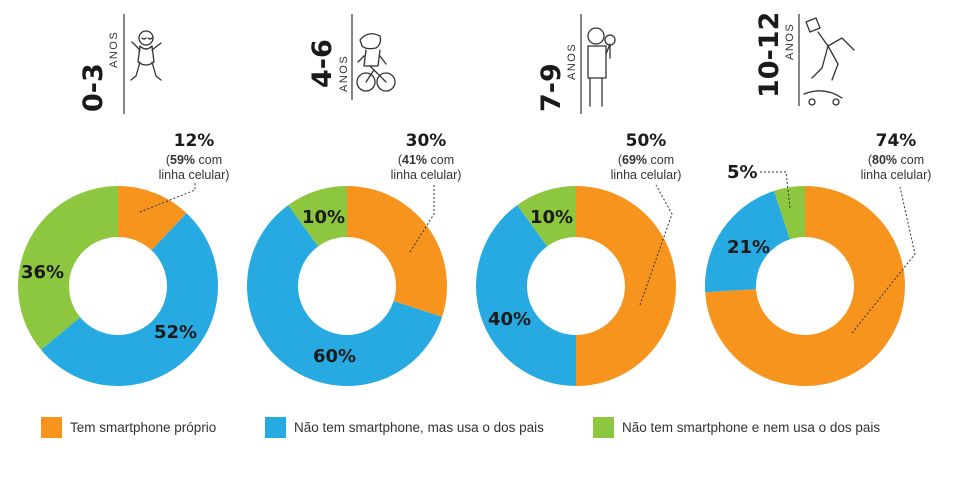 Image resolution: width=957 pixels, height=479 pixels. What do you see at coordinates (129, 299) in the screenshot?
I see `donut-0-slice-parents` at bounding box center [129, 299].